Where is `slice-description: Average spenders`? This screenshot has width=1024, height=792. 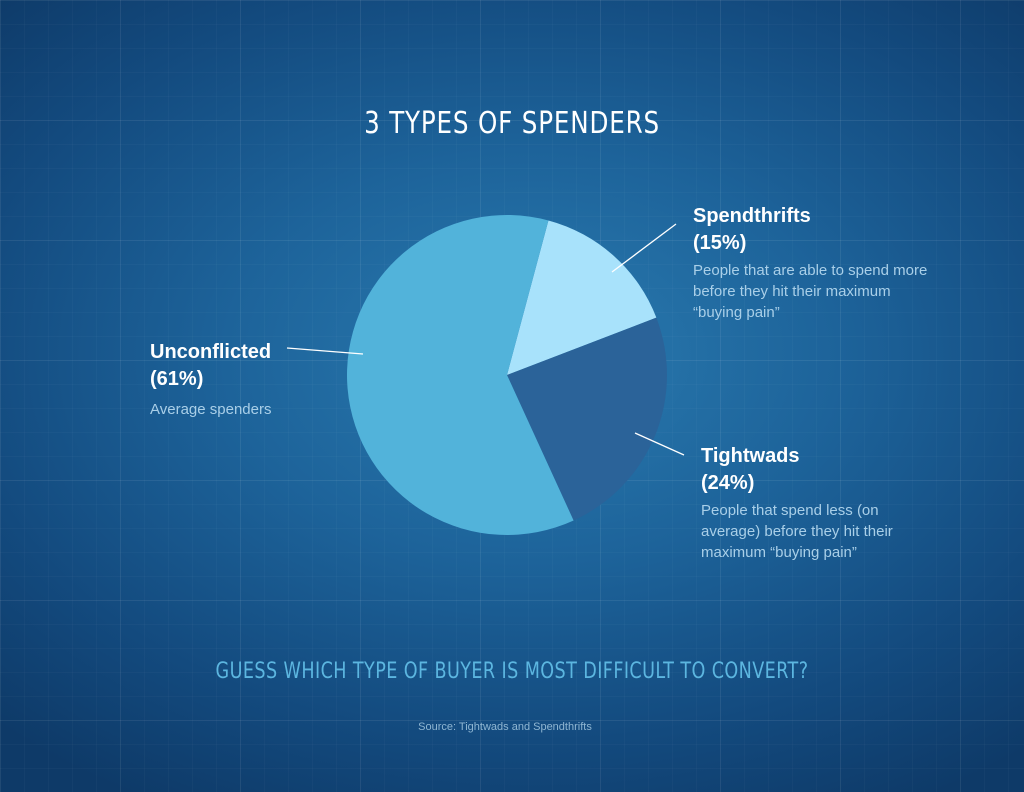 slice-description: Average spenders is located at coordinates (211, 409).